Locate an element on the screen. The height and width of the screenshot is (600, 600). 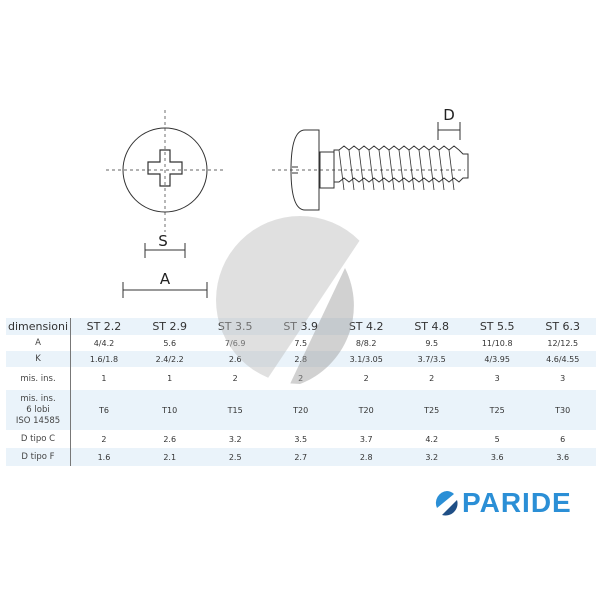
table-row: D tipo C 2 2.6 3.2 3.5 3.7 4.2 5 6 is located at coordinates (301, 439).